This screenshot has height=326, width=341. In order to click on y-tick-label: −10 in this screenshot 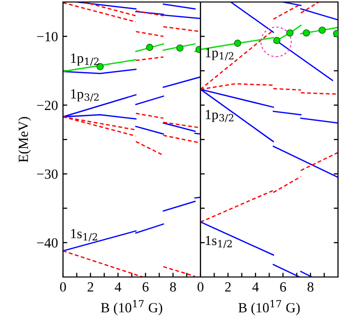, I will do `click(47, 37)`.